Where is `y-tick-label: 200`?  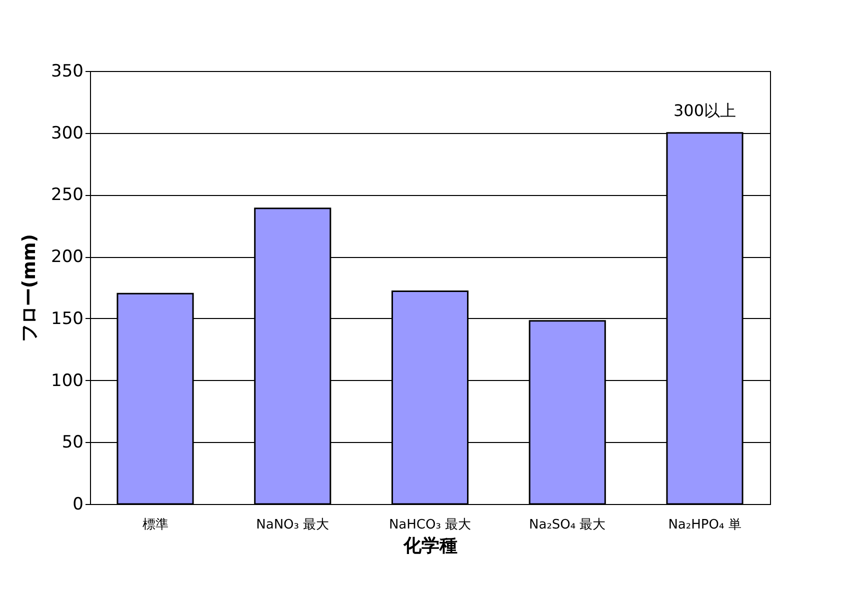 y-tick-label: 200 is located at coordinates (67, 257).